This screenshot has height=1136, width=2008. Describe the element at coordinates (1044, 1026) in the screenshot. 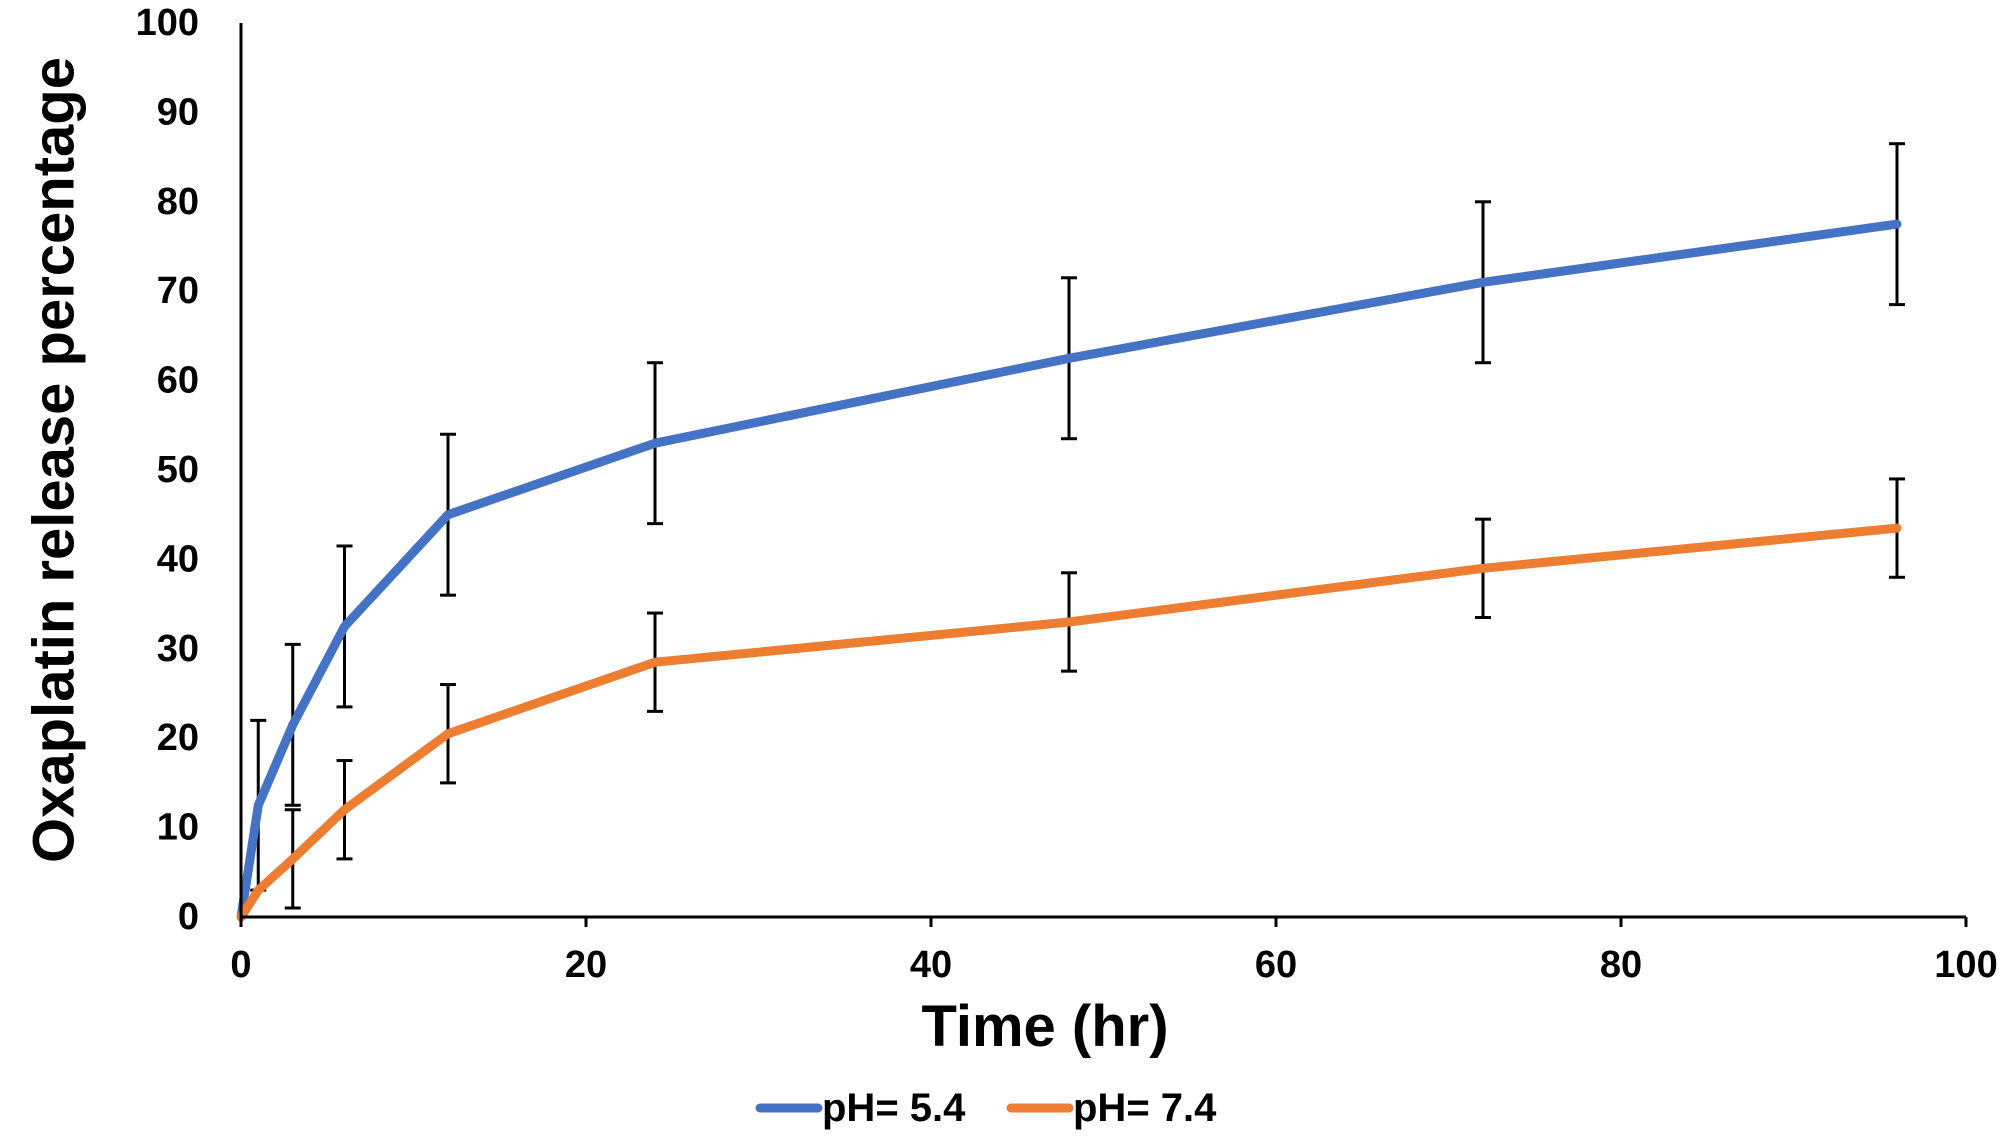

I see `x-axis-title: Time (hr)` at that location.